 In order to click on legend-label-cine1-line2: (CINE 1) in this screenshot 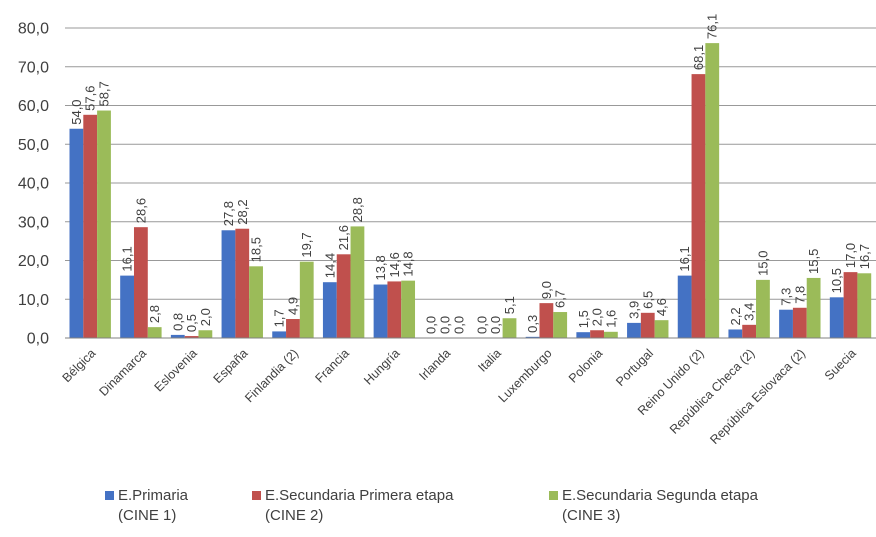, I will do `click(147, 515)`.